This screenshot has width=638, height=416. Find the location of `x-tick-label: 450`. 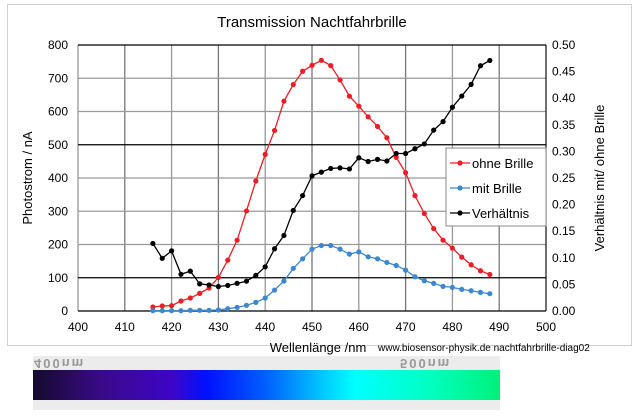

x-tick-label: 450 is located at coordinates (312, 327).